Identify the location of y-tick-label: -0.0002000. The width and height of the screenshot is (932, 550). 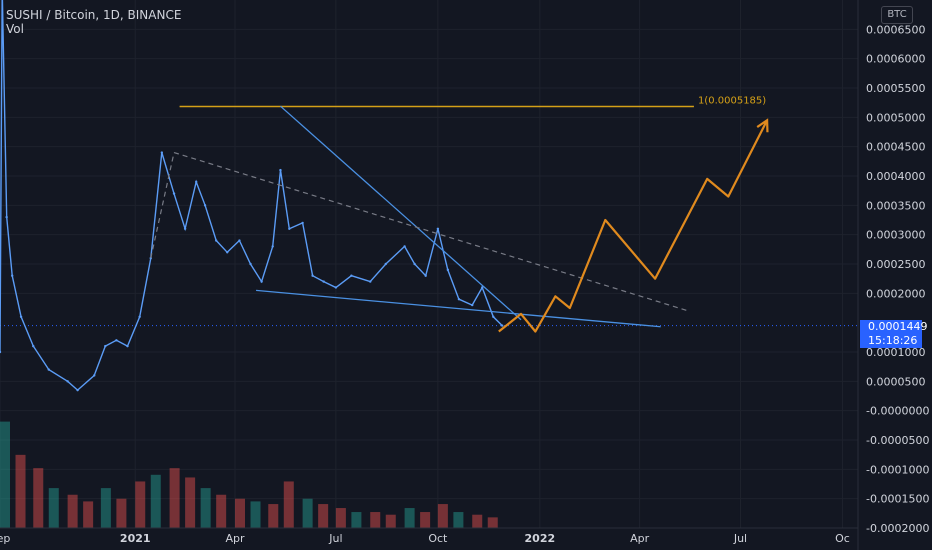
(897, 528).